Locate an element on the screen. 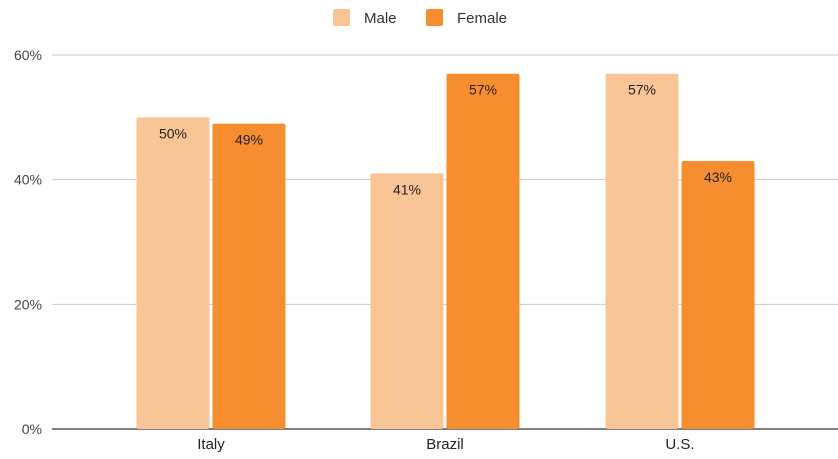 Image resolution: width=838 pixels, height=459 pixels. y-tick-label: 60% is located at coordinates (28, 55).